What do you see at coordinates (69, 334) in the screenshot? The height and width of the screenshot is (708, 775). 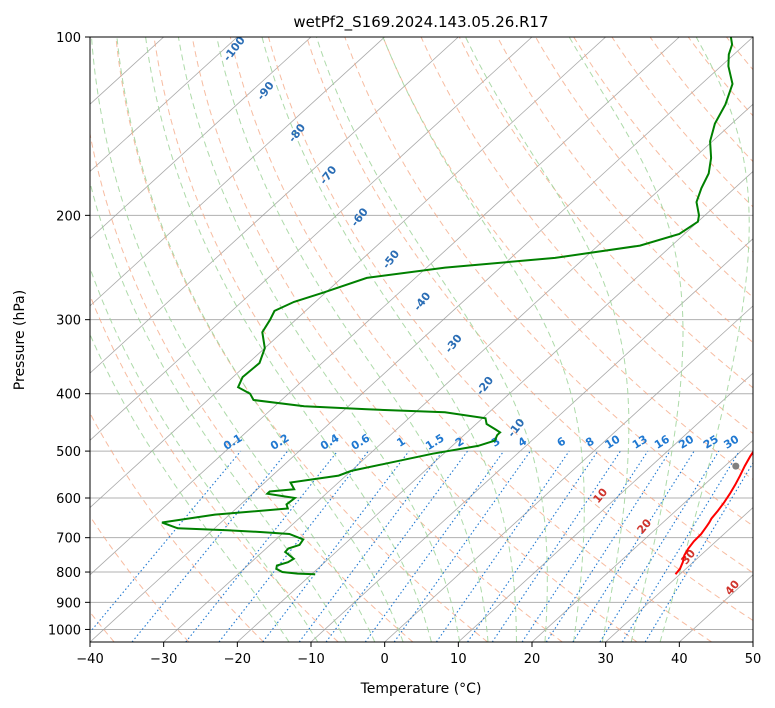 I see `y-axis-ticks: 100 200 300 400 500 600 700 800 900 1000` at bounding box center [69, 334].